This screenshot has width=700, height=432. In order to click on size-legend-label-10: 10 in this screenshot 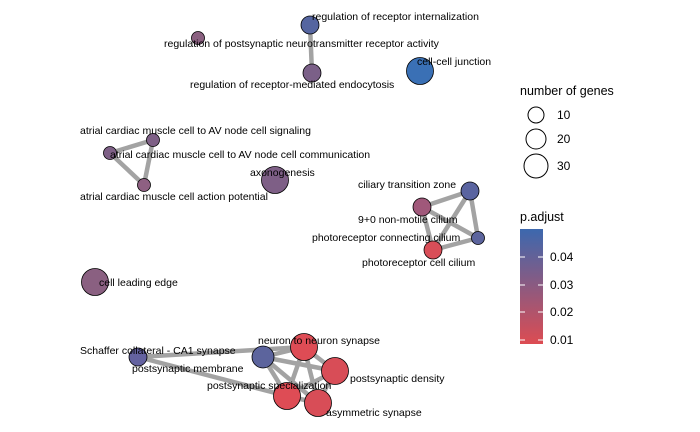, I will do `click(564, 115)`.